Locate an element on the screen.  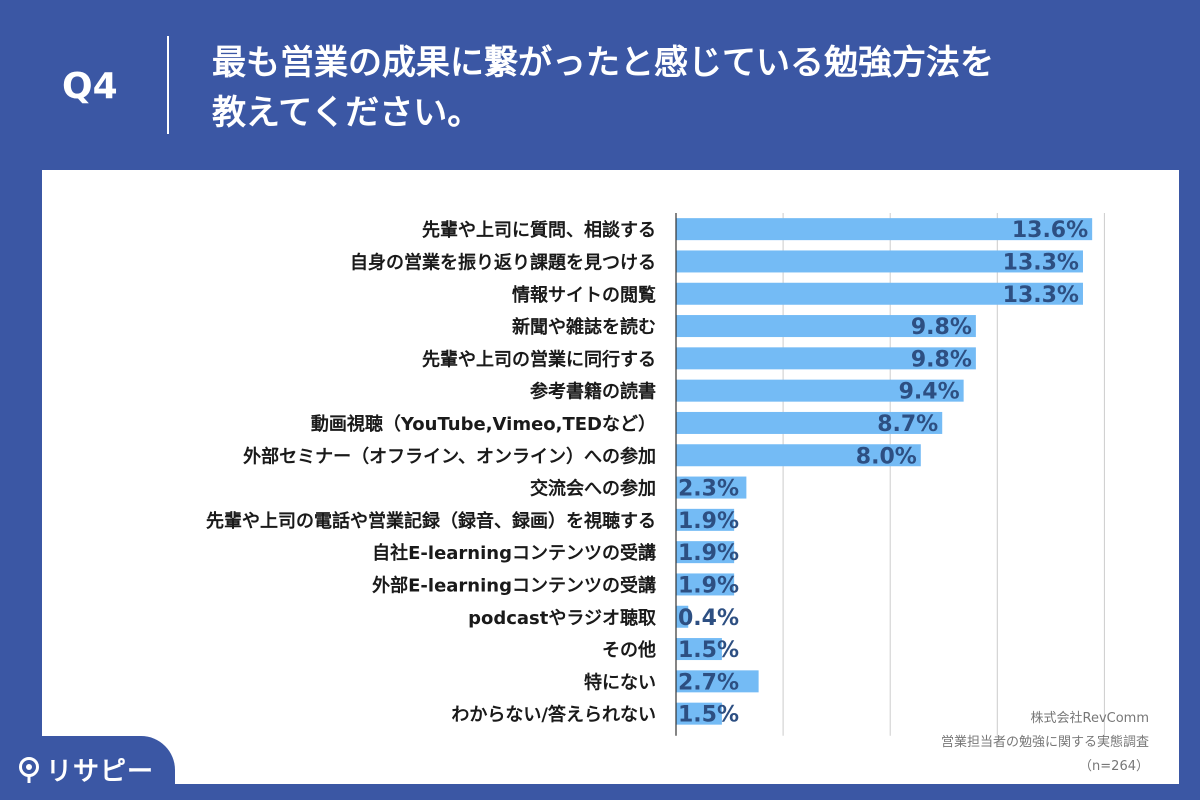
category-label: 自社E-learningコンテンツの受講 is located at coordinates (514, 553).